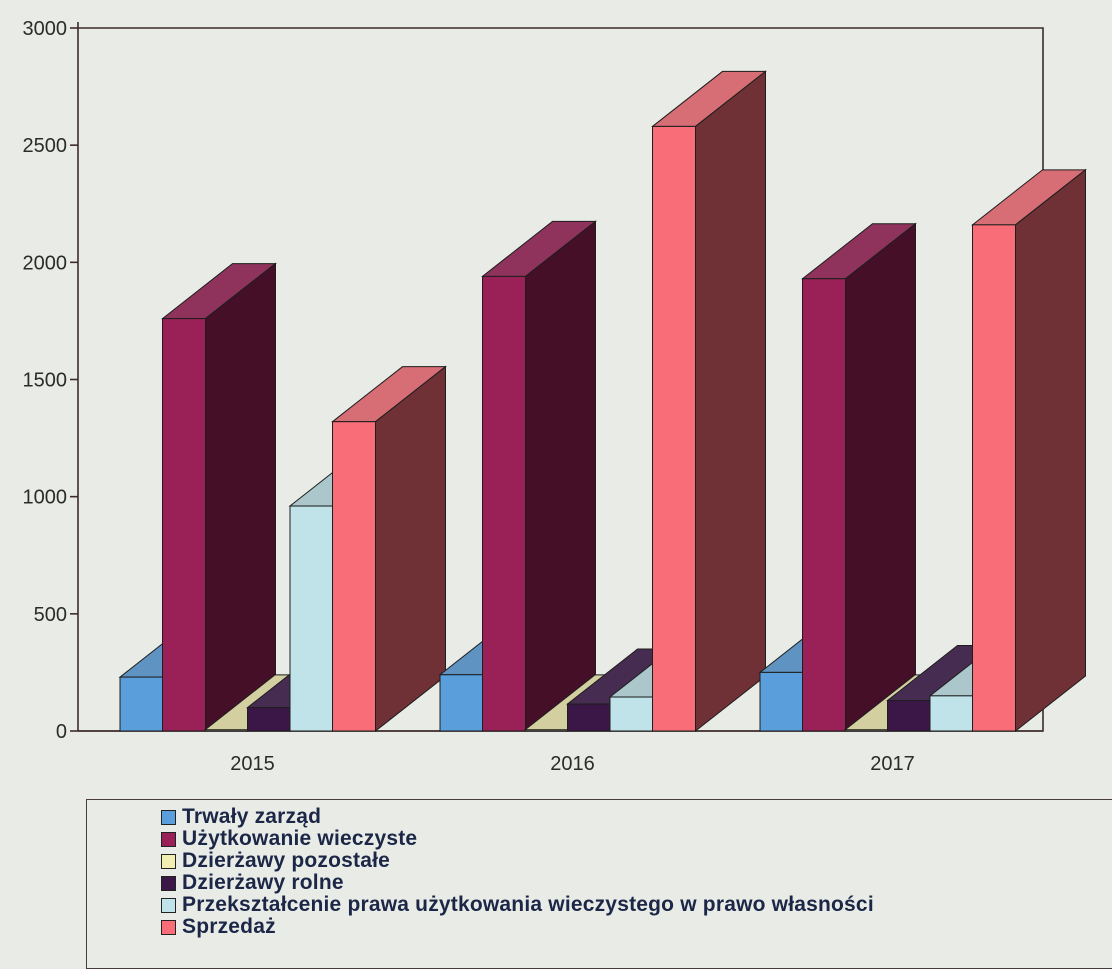 Image resolution: width=1112 pixels, height=969 pixels. I want to click on y-tick-label: 0, so click(61, 732).